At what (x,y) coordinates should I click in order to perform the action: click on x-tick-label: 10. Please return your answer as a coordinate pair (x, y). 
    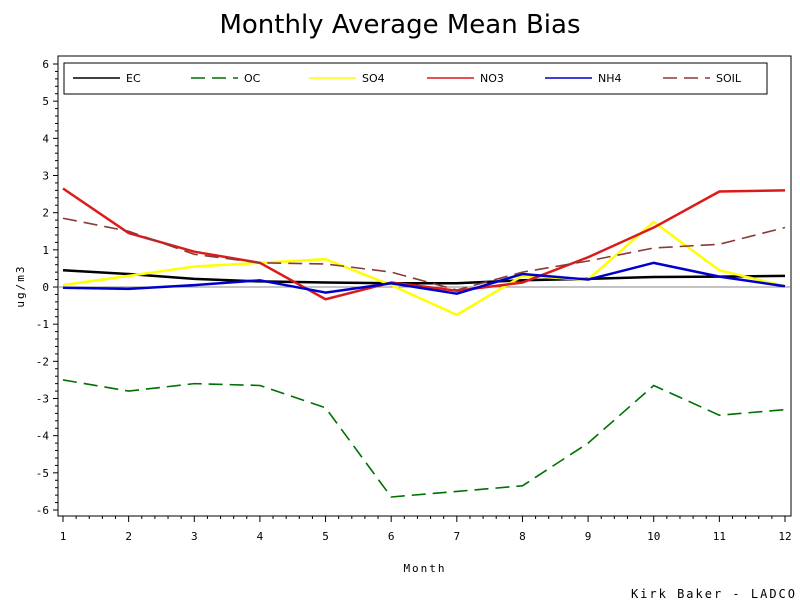
    Looking at the image, I should click on (653, 536).